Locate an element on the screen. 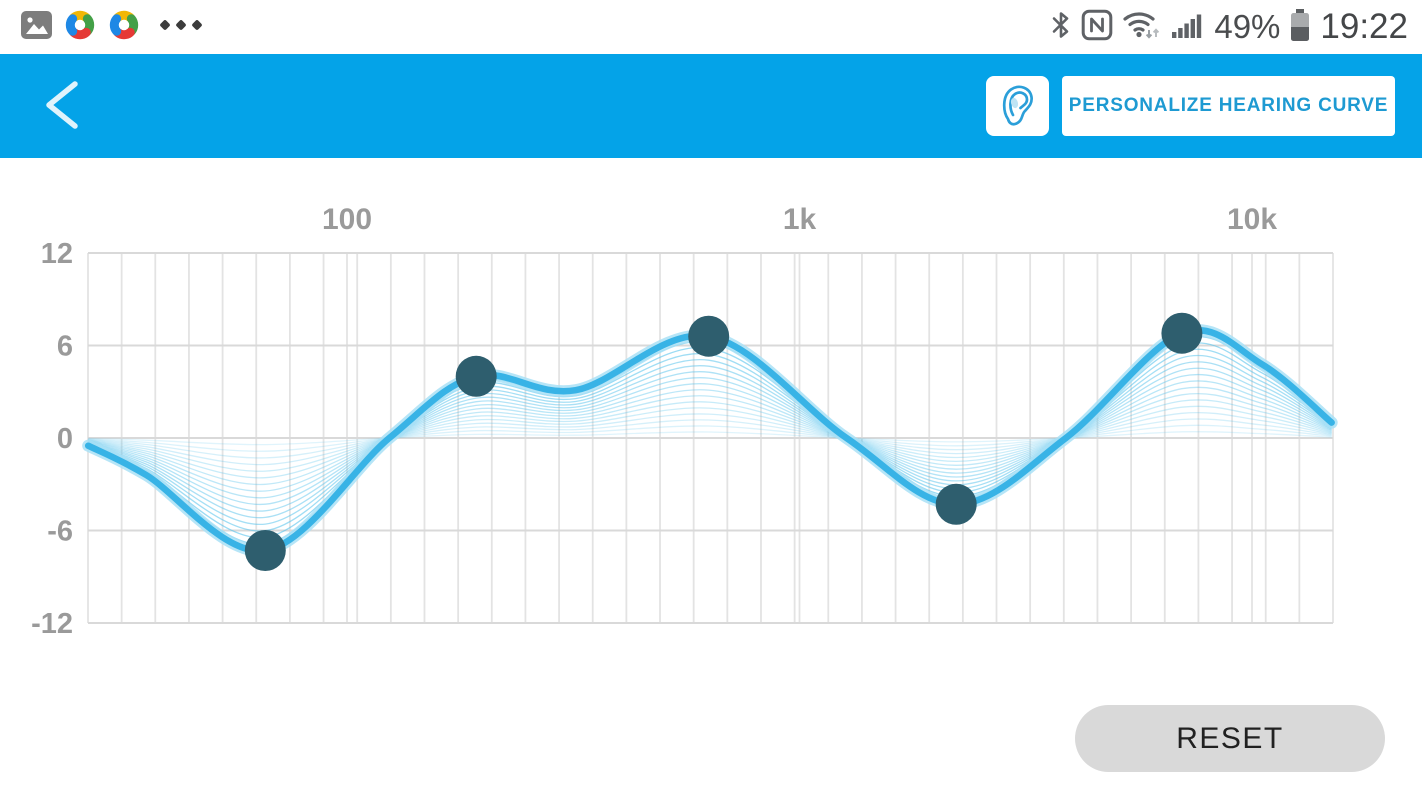 Image resolution: width=1422 pixels, height=800 pixels. overflow-dots-icon is located at coordinates (181, 27).